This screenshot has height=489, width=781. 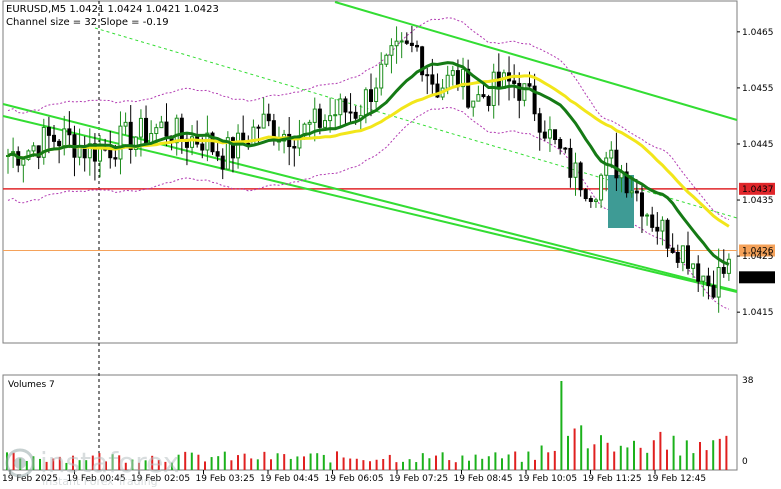 I want to click on volume-tick-label: 0, so click(x=745, y=462).